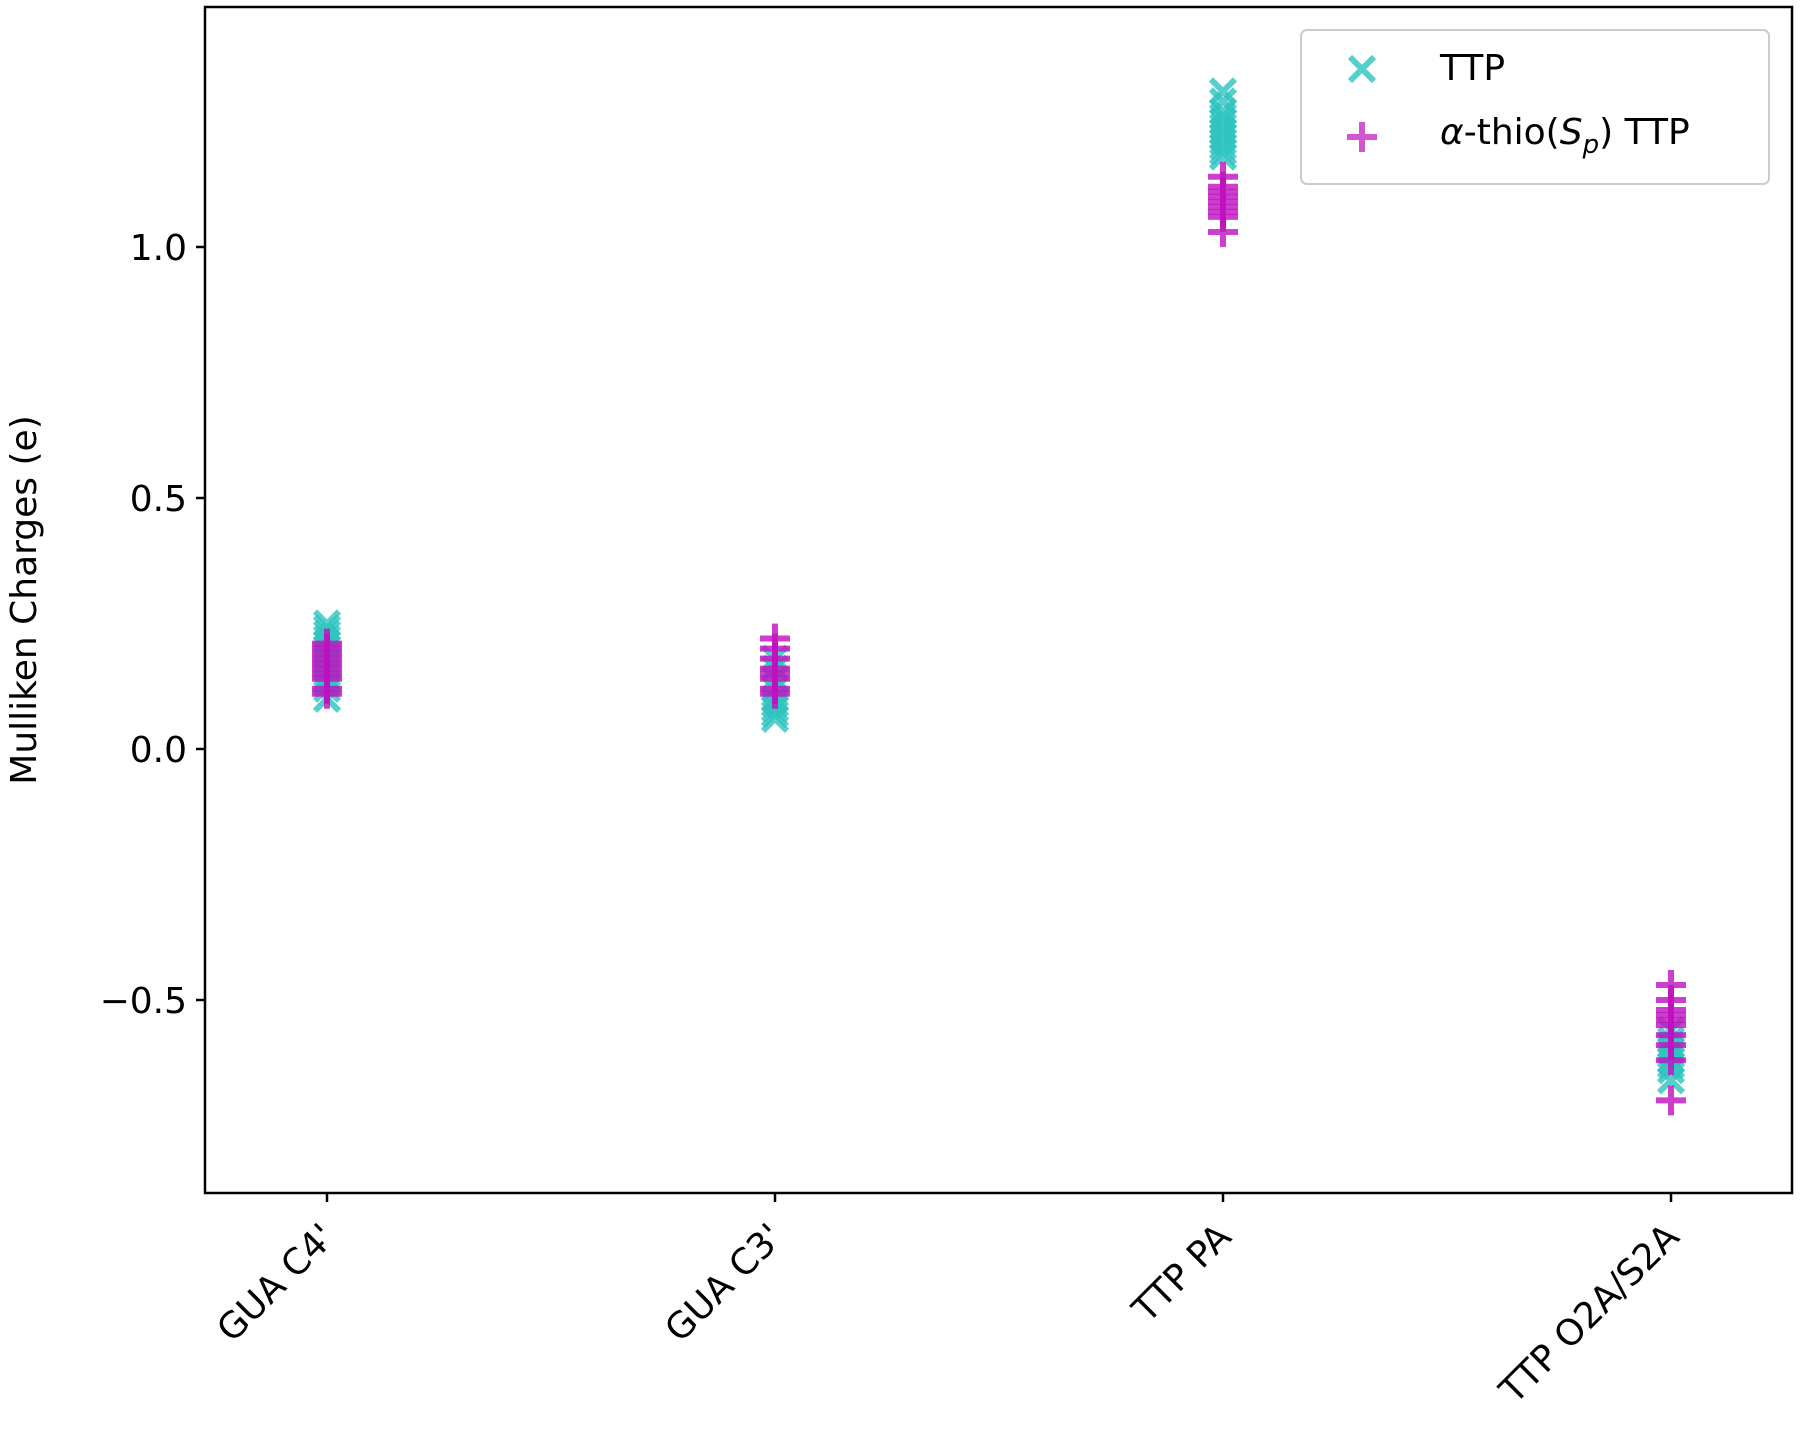 This screenshot has height=1451, width=1800. I want to click on legend-label-alpha-thio-ttp: α-thio(Sp) TTP, so click(1565, 136).